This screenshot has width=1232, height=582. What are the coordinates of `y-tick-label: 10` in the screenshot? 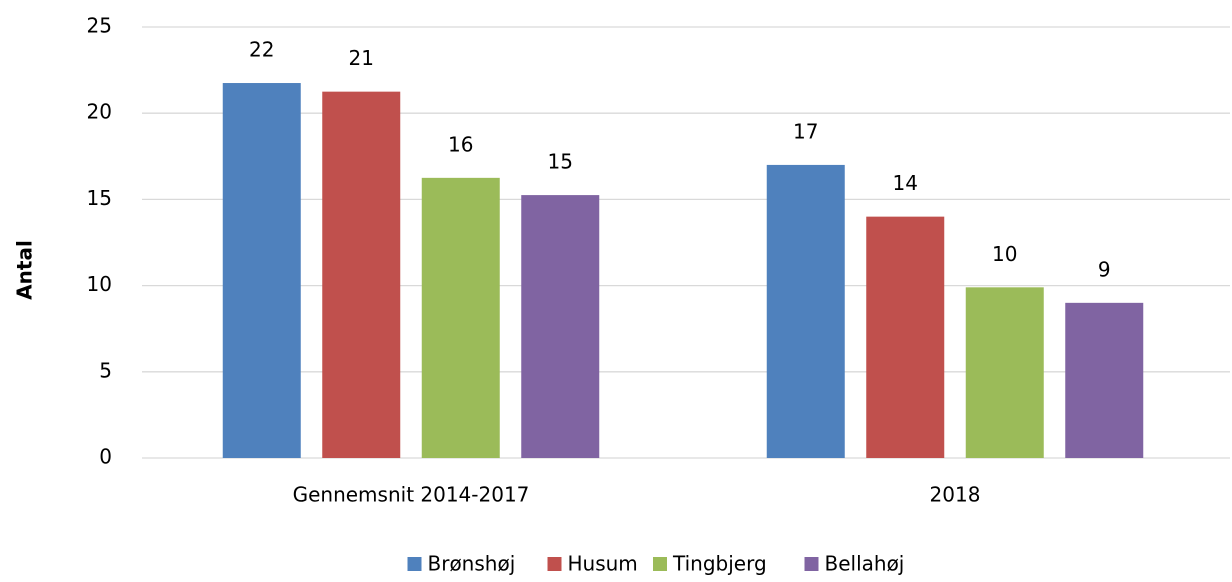 It's located at (99, 284).